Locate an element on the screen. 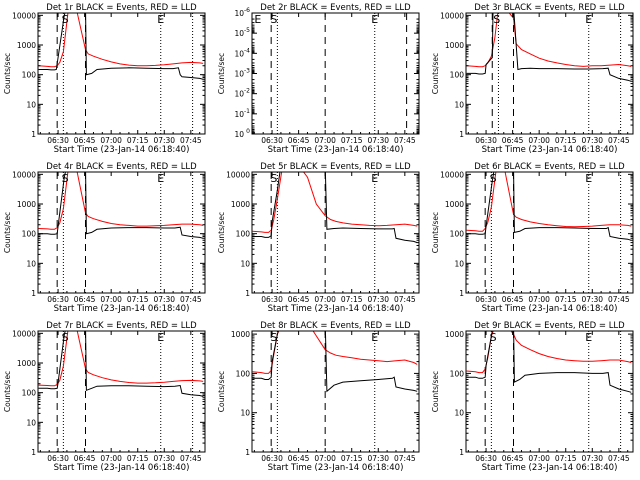 The image size is (640, 480). panel-title: Det 9r BLACK = Events, RED = LLD is located at coordinates (549, 326).